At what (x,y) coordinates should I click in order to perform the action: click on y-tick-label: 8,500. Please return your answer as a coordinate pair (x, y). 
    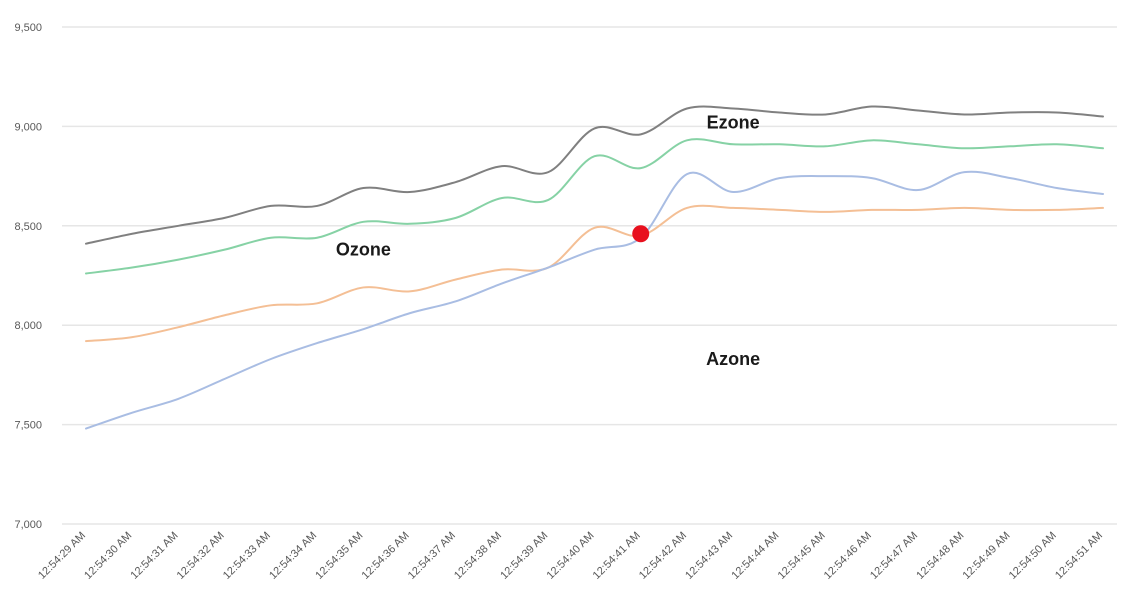
    Looking at the image, I should click on (28, 227).